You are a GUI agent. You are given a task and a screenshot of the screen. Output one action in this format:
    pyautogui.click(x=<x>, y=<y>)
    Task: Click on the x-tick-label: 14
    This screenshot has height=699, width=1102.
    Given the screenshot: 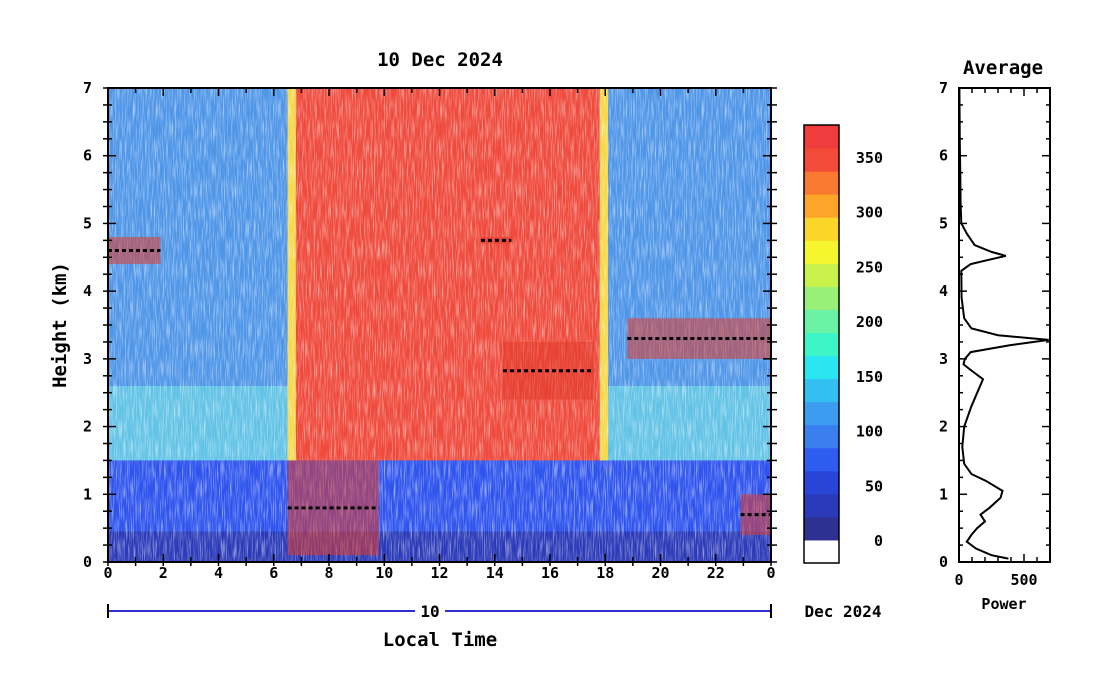 What is the action you would take?
    pyautogui.click(x=495, y=573)
    